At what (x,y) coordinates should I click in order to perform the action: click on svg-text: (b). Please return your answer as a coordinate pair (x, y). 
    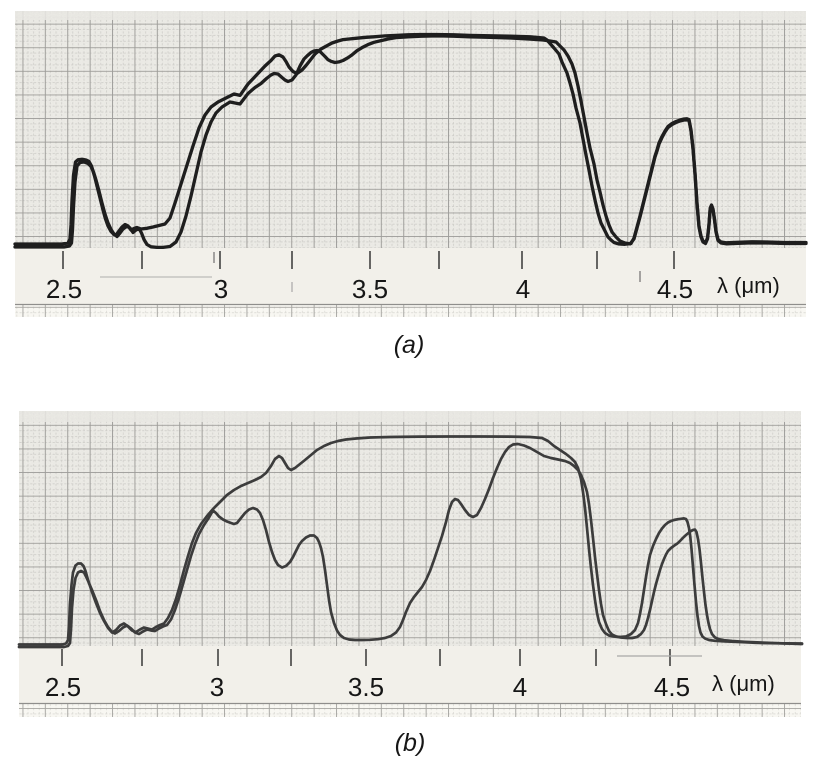
    Looking at the image, I should click on (410, 743).